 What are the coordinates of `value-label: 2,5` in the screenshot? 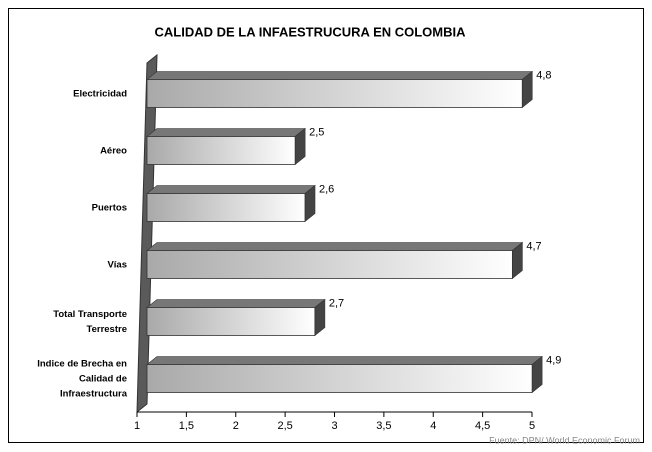 It's located at (316, 132).